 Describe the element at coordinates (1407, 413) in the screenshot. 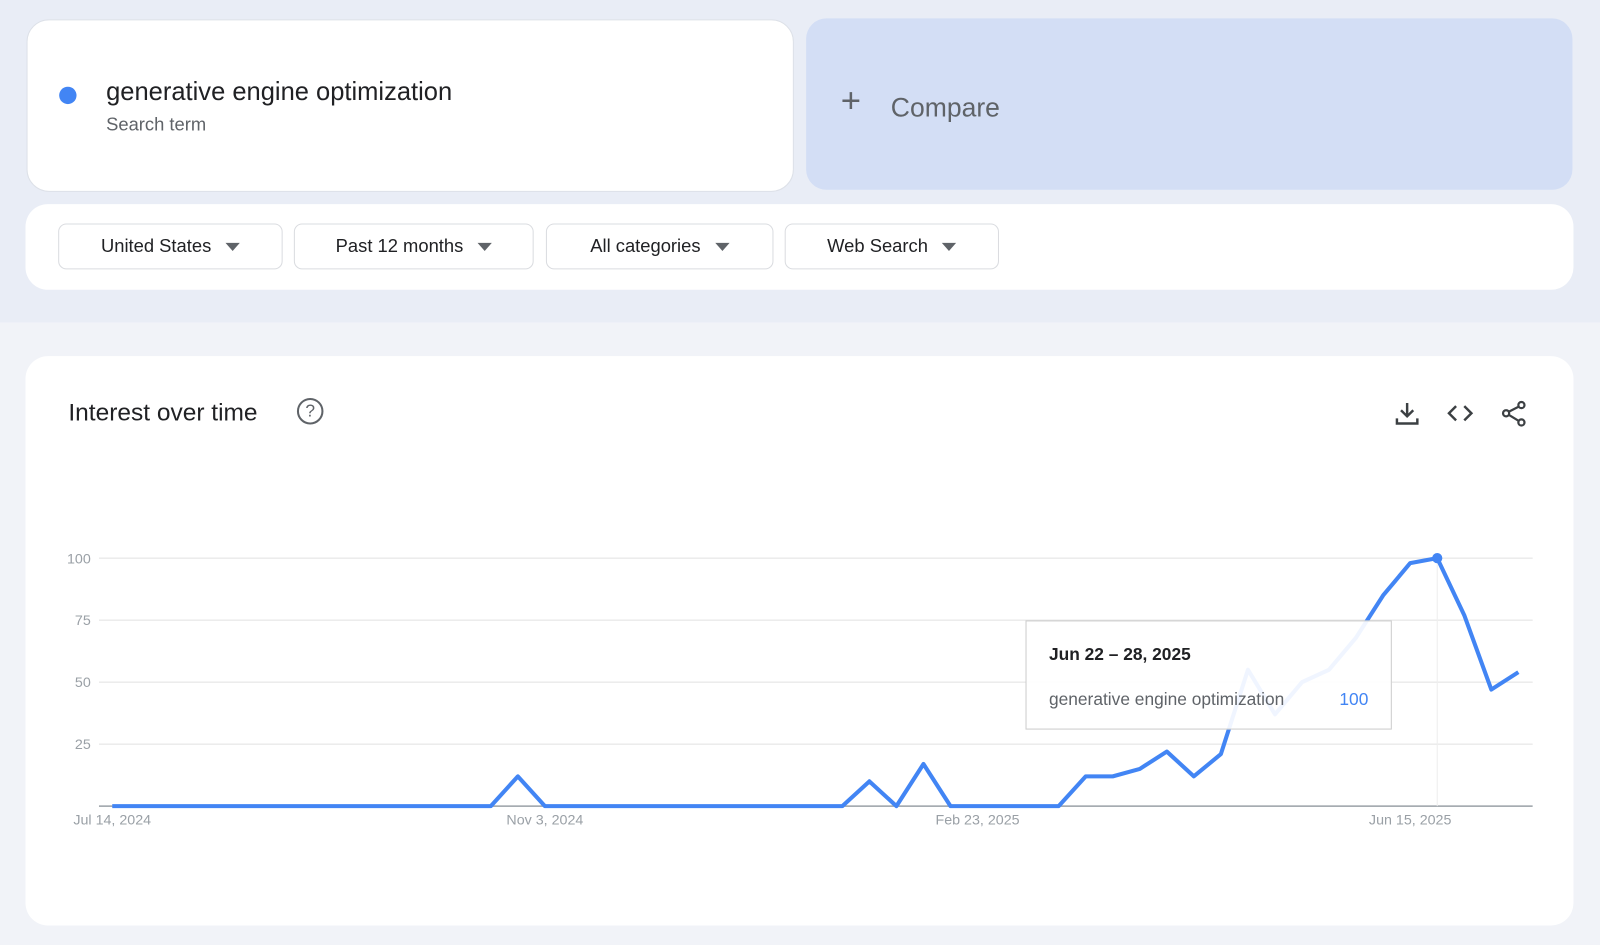

I see `download-icon` at that location.